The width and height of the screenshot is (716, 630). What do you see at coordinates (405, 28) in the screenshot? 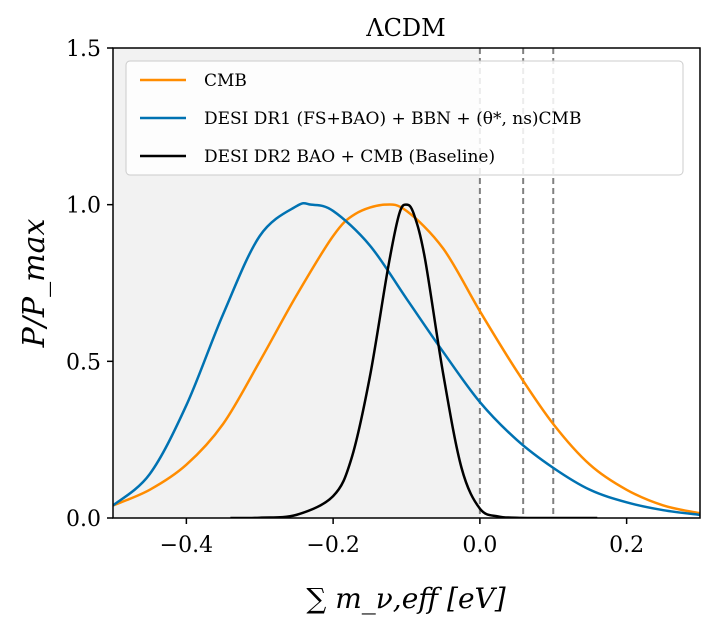
I see `chart-title: ΛCDM` at bounding box center [405, 28].